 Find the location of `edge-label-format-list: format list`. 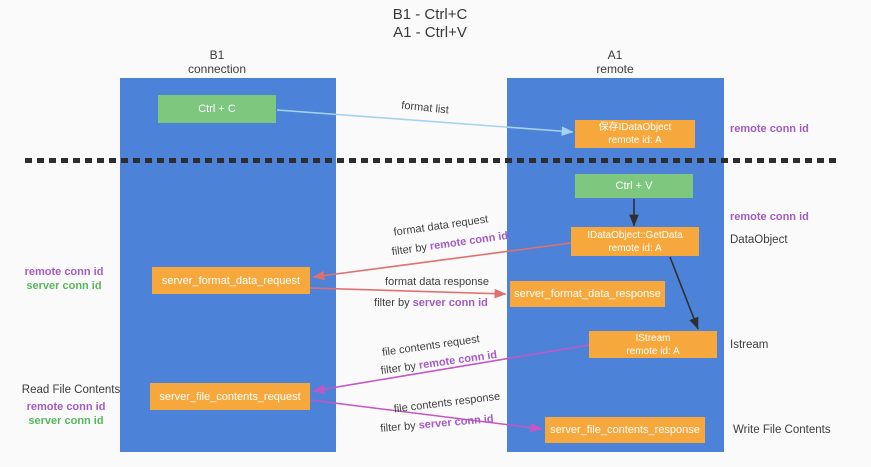

edge-label-format-list: format list is located at coordinates (425, 109).